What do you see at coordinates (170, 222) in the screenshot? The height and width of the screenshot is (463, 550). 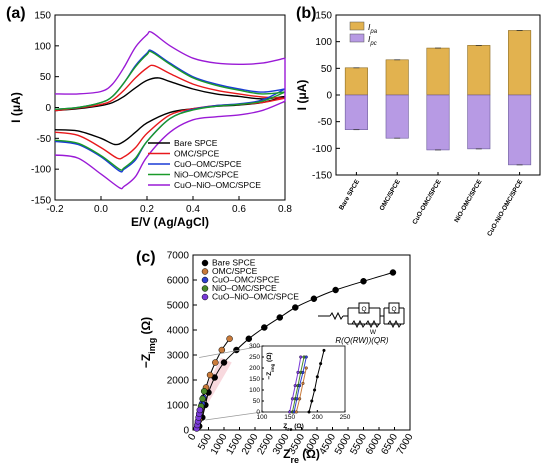 I see `x-axis-title: E/V (Ag/AgCl)` at bounding box center [170, 222].